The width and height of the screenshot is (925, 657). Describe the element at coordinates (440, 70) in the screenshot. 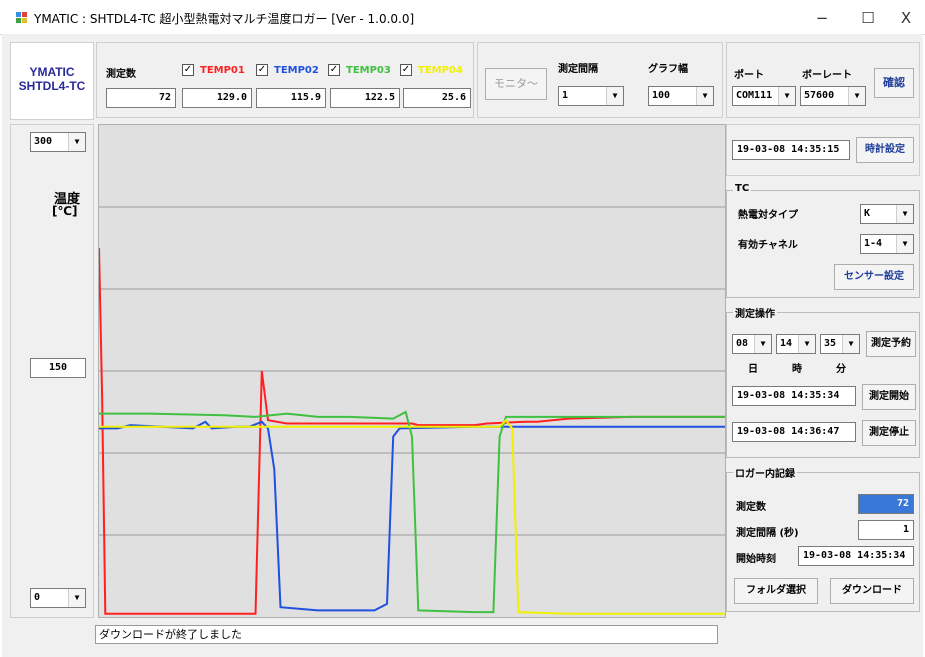

I see `temp04-label: TEMP04` at that location.